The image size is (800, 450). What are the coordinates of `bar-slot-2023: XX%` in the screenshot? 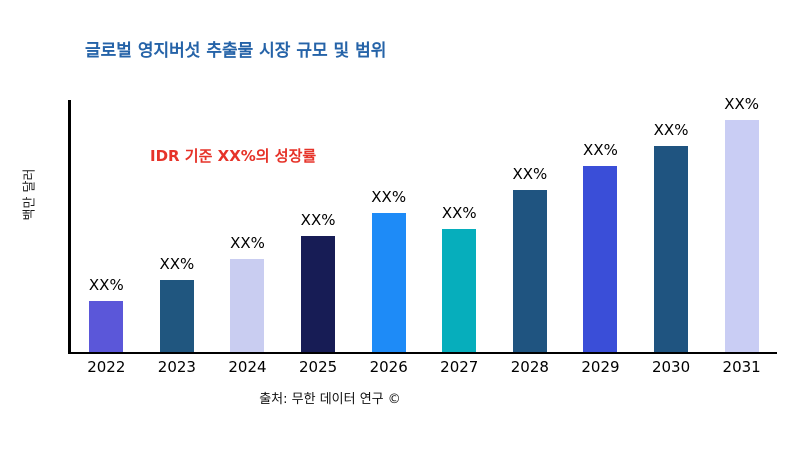 It's located at (177, 303).